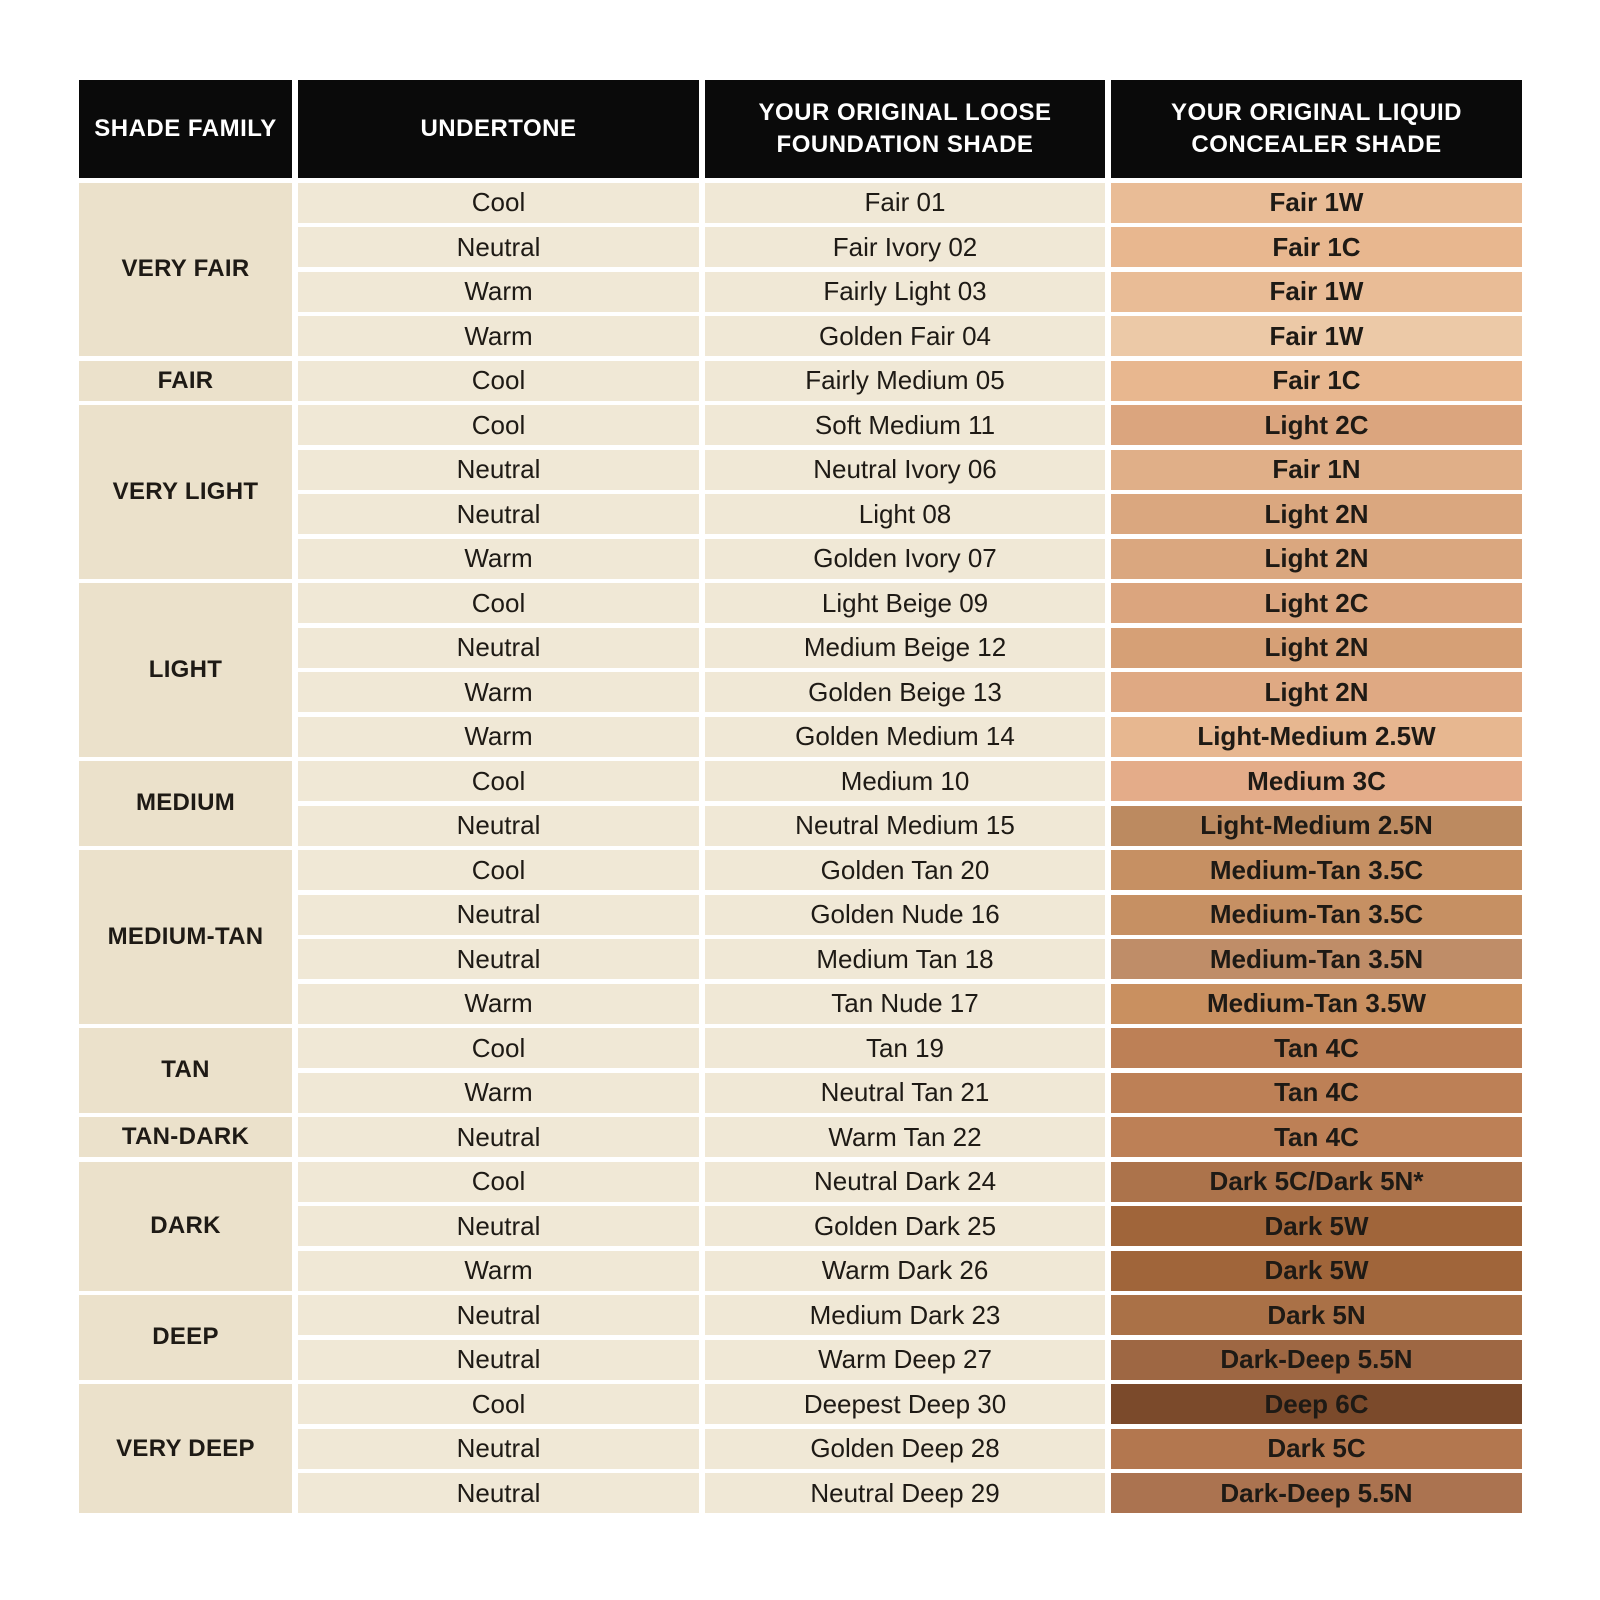  What do you see at coordinates (905, 1092) in the screenshot?
I see `foundation-shade-cell: Neutral Tan 21` at bounding box center [905, 1092].